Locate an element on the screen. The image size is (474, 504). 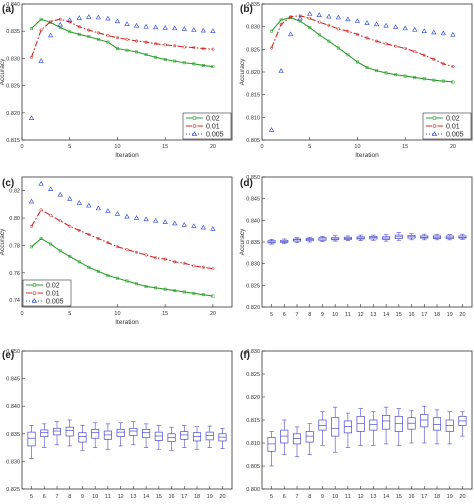
series-0.005 is located at coordinates (362, 71).